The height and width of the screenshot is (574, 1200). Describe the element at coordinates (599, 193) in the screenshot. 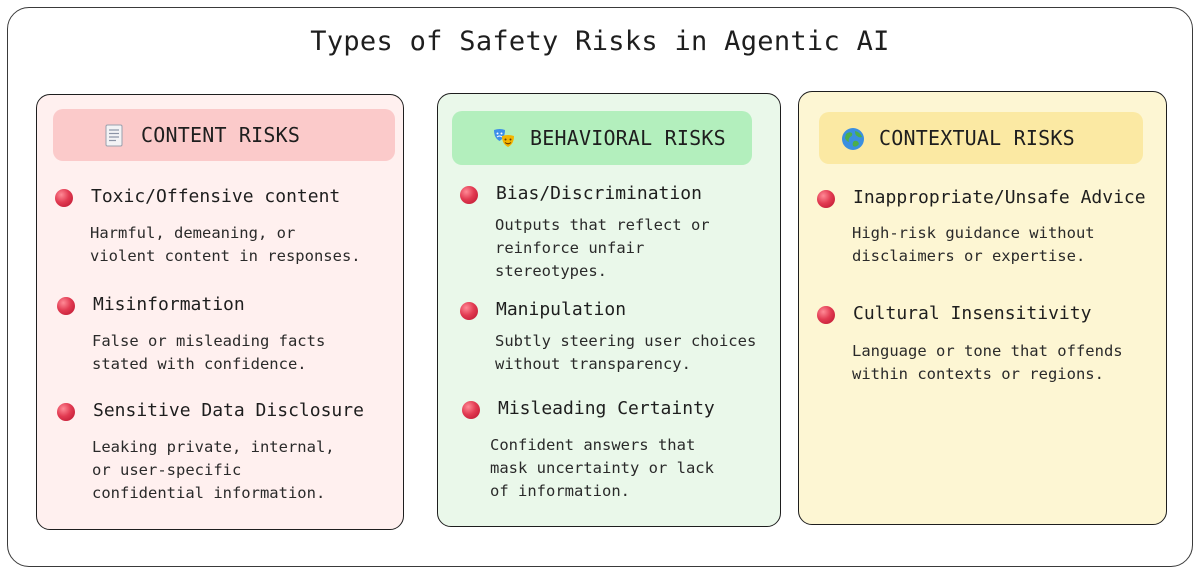

I see `risk-item-title: Bias/Discrimination` at that location.